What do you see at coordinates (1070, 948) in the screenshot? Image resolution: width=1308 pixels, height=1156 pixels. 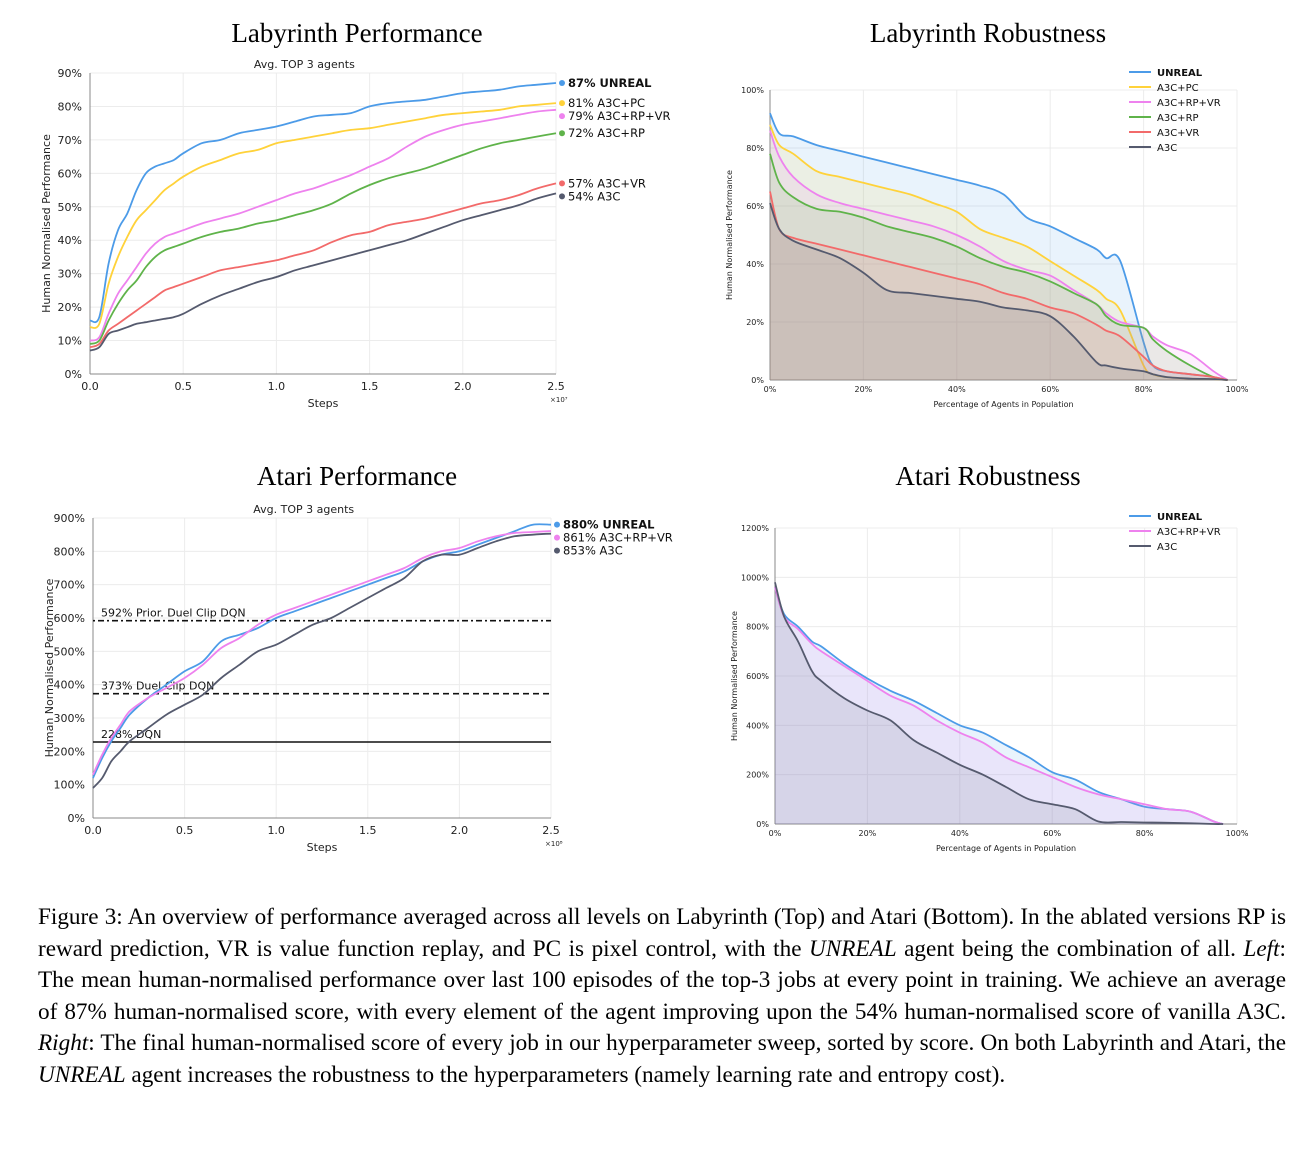 I see `caption-part-2: agent being the combination of all.` at bounding box center [1070, 948].